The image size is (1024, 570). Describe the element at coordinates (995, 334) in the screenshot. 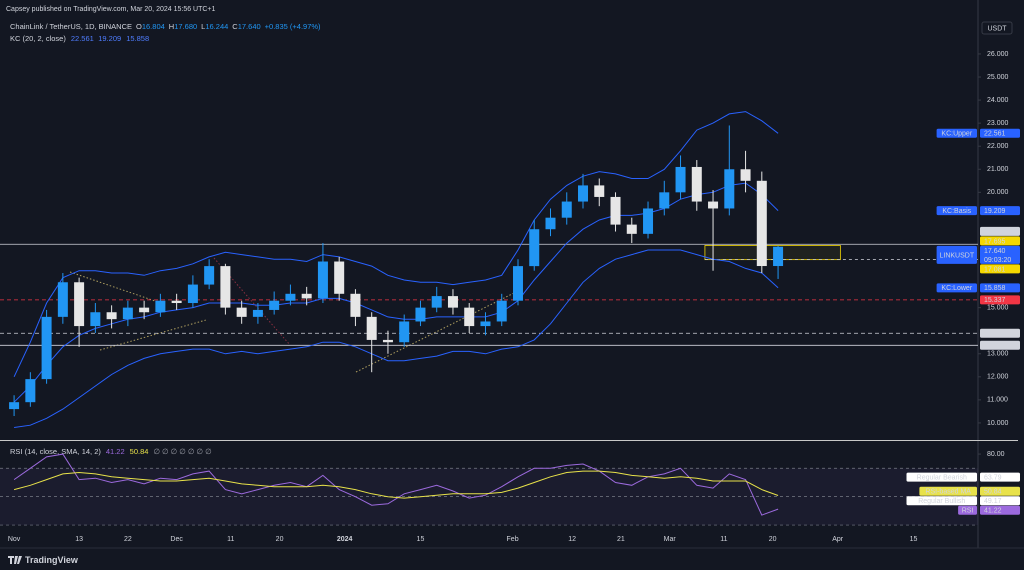

I see `badge-value: 13.888` at that location.